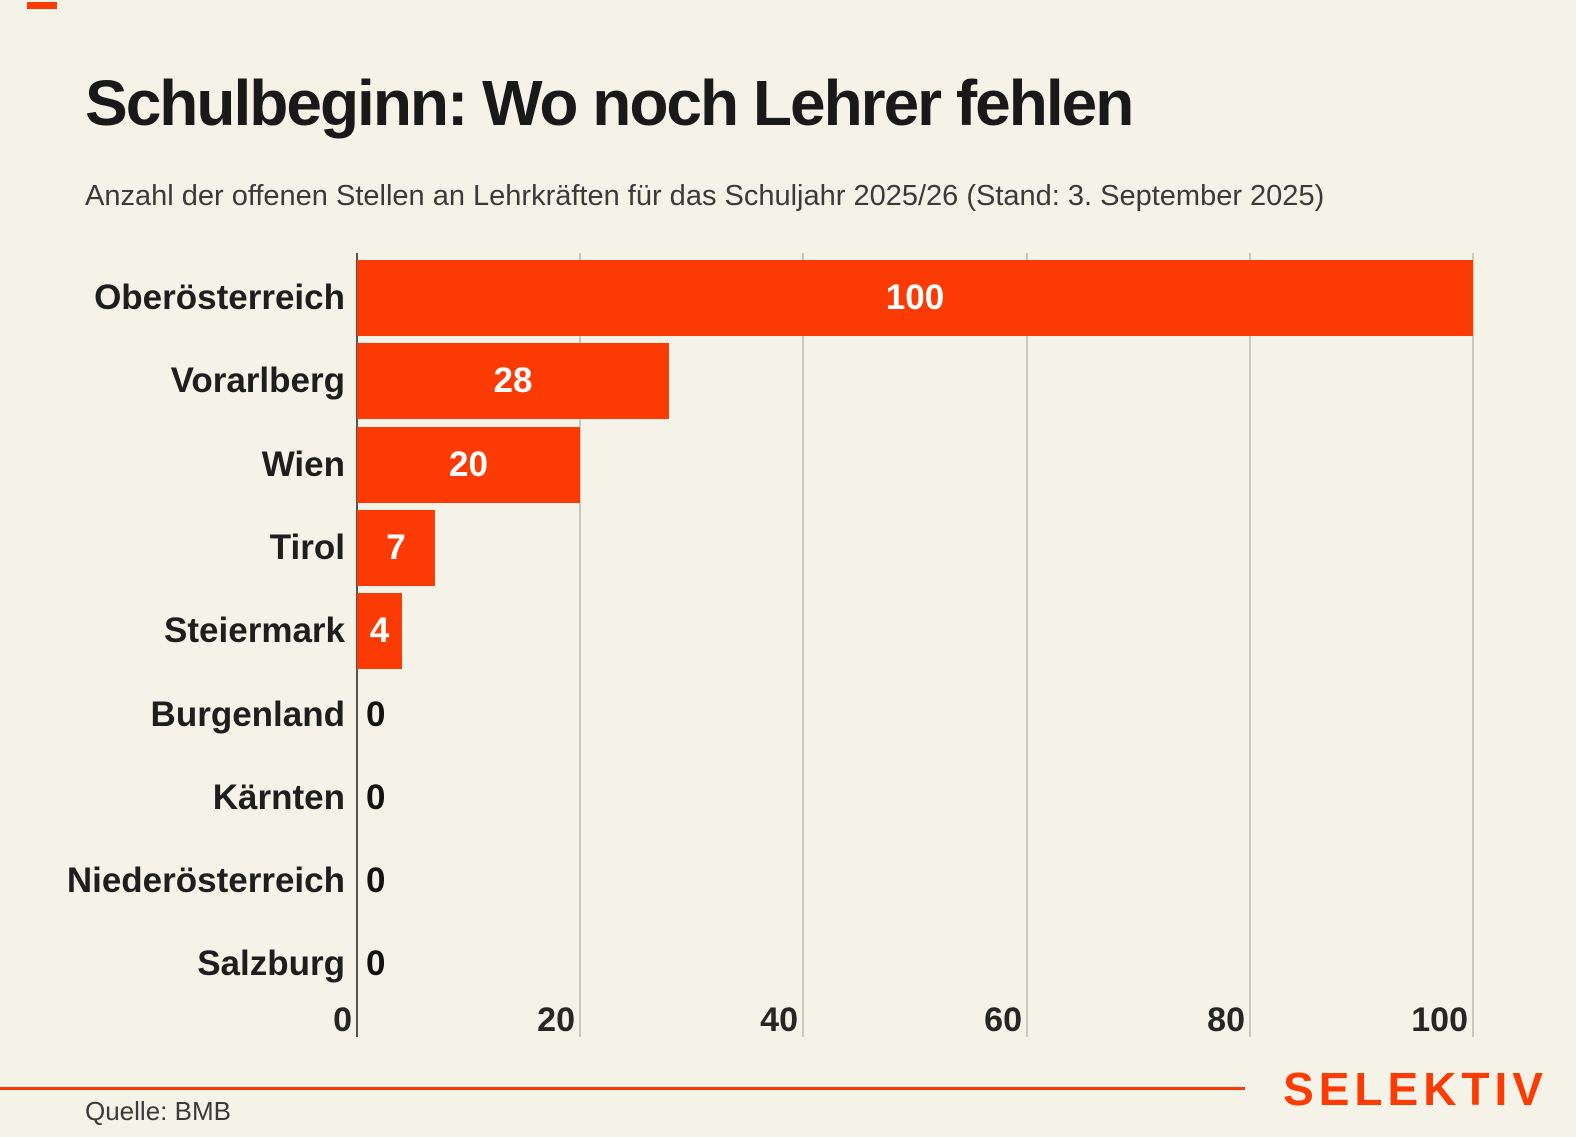 This screenshot has height=1137, width=1576. I want to click on footer-divider-line, so click(622, 1088).